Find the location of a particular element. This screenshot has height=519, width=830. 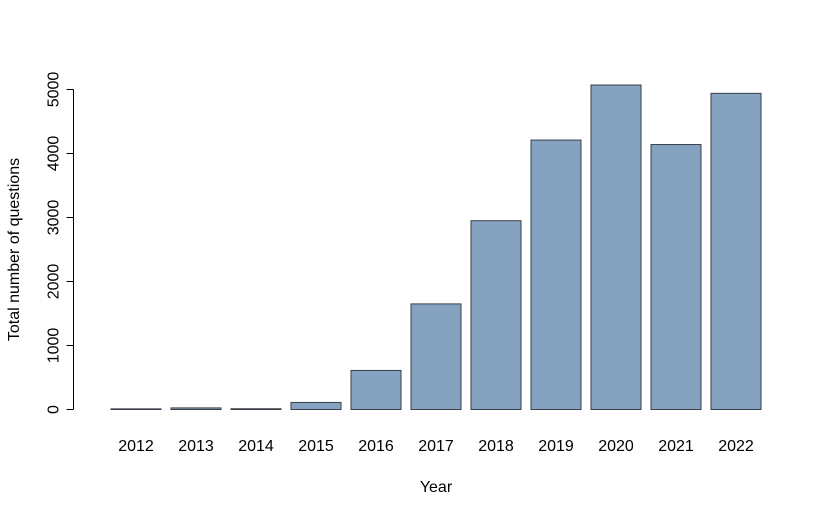

y-tick-label: 0 is located at coordinates (54, 409).